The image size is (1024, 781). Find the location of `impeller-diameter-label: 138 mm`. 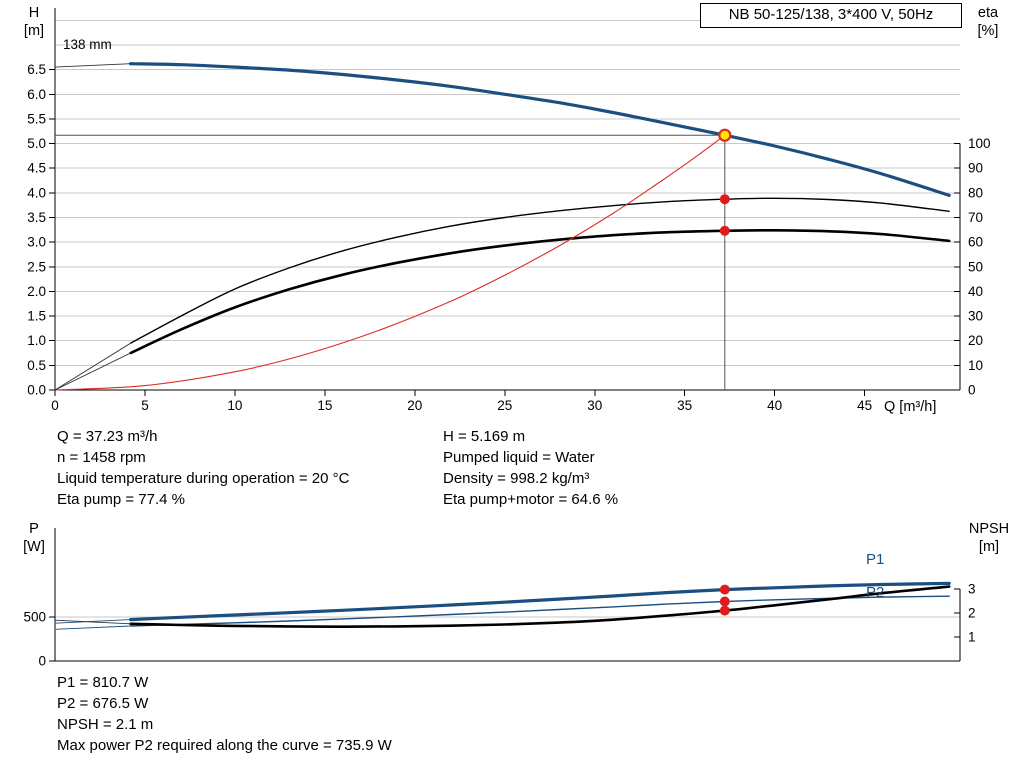

impeller-diameter-label: 138 mm is located at coordinates (87, 44).